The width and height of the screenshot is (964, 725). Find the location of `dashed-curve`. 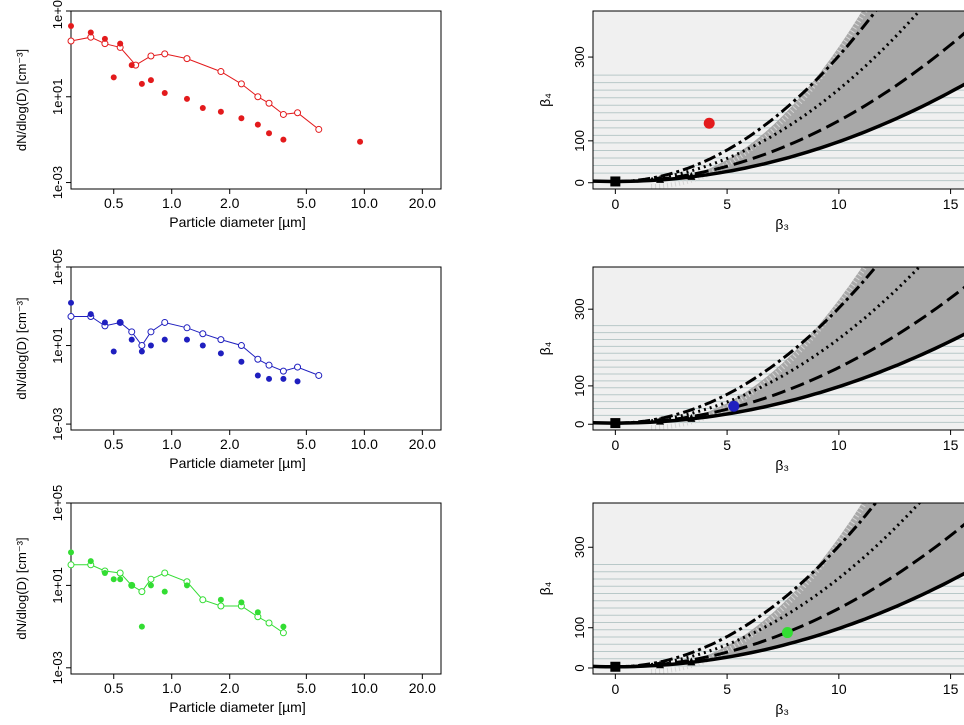

dashed-curve is located at coordinates (789, 595).